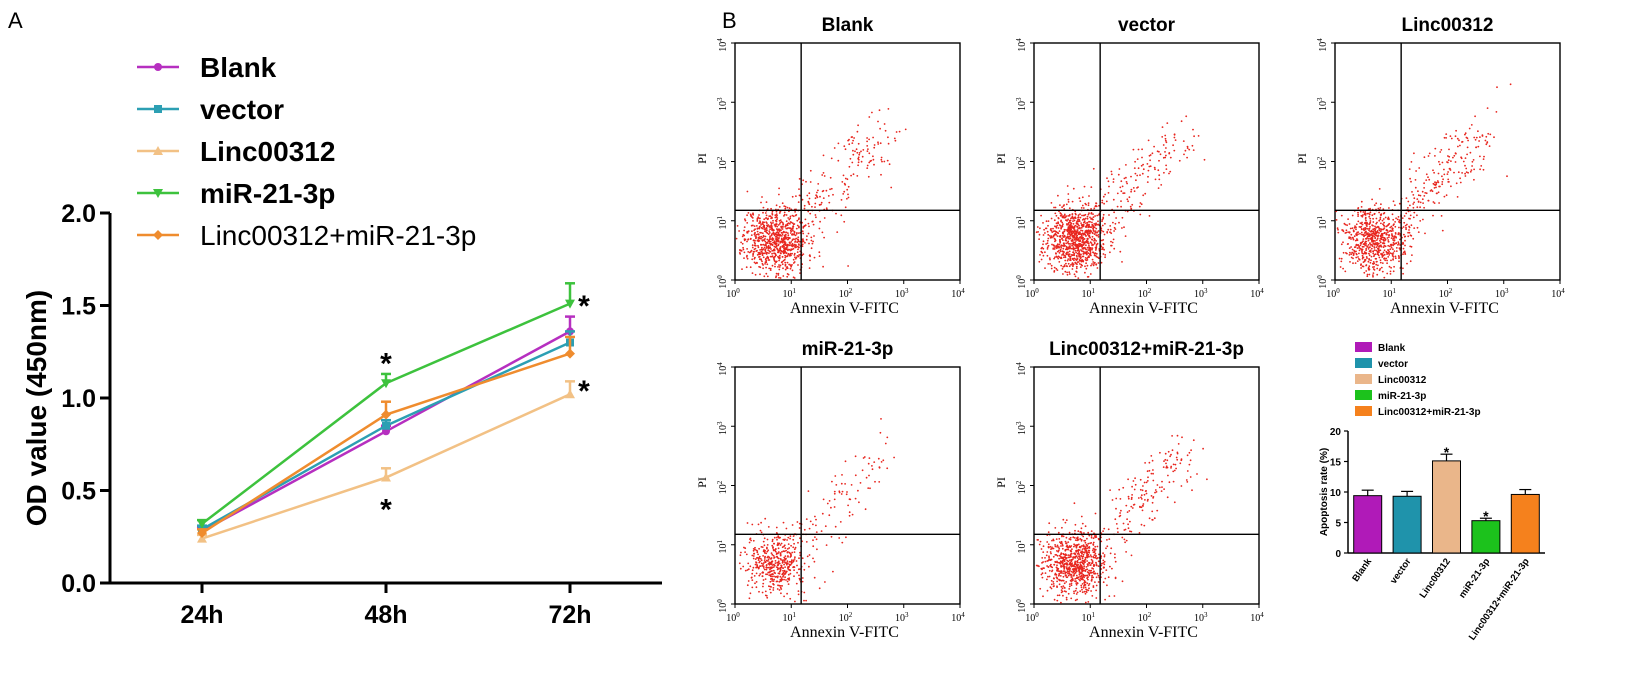 This screenshot has height=678, width=1639. What do you see at coordinates (1322, 223) in the screenshot?
I see `y-tick-label: 101` at bounding box center [1322, 223].